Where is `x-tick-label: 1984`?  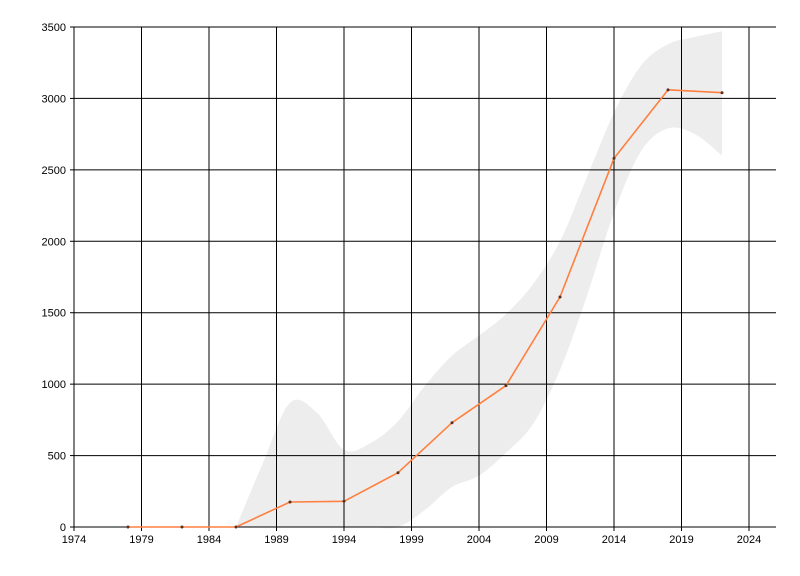
x-tick-label: 1984 is located at coordinates (209, 540).